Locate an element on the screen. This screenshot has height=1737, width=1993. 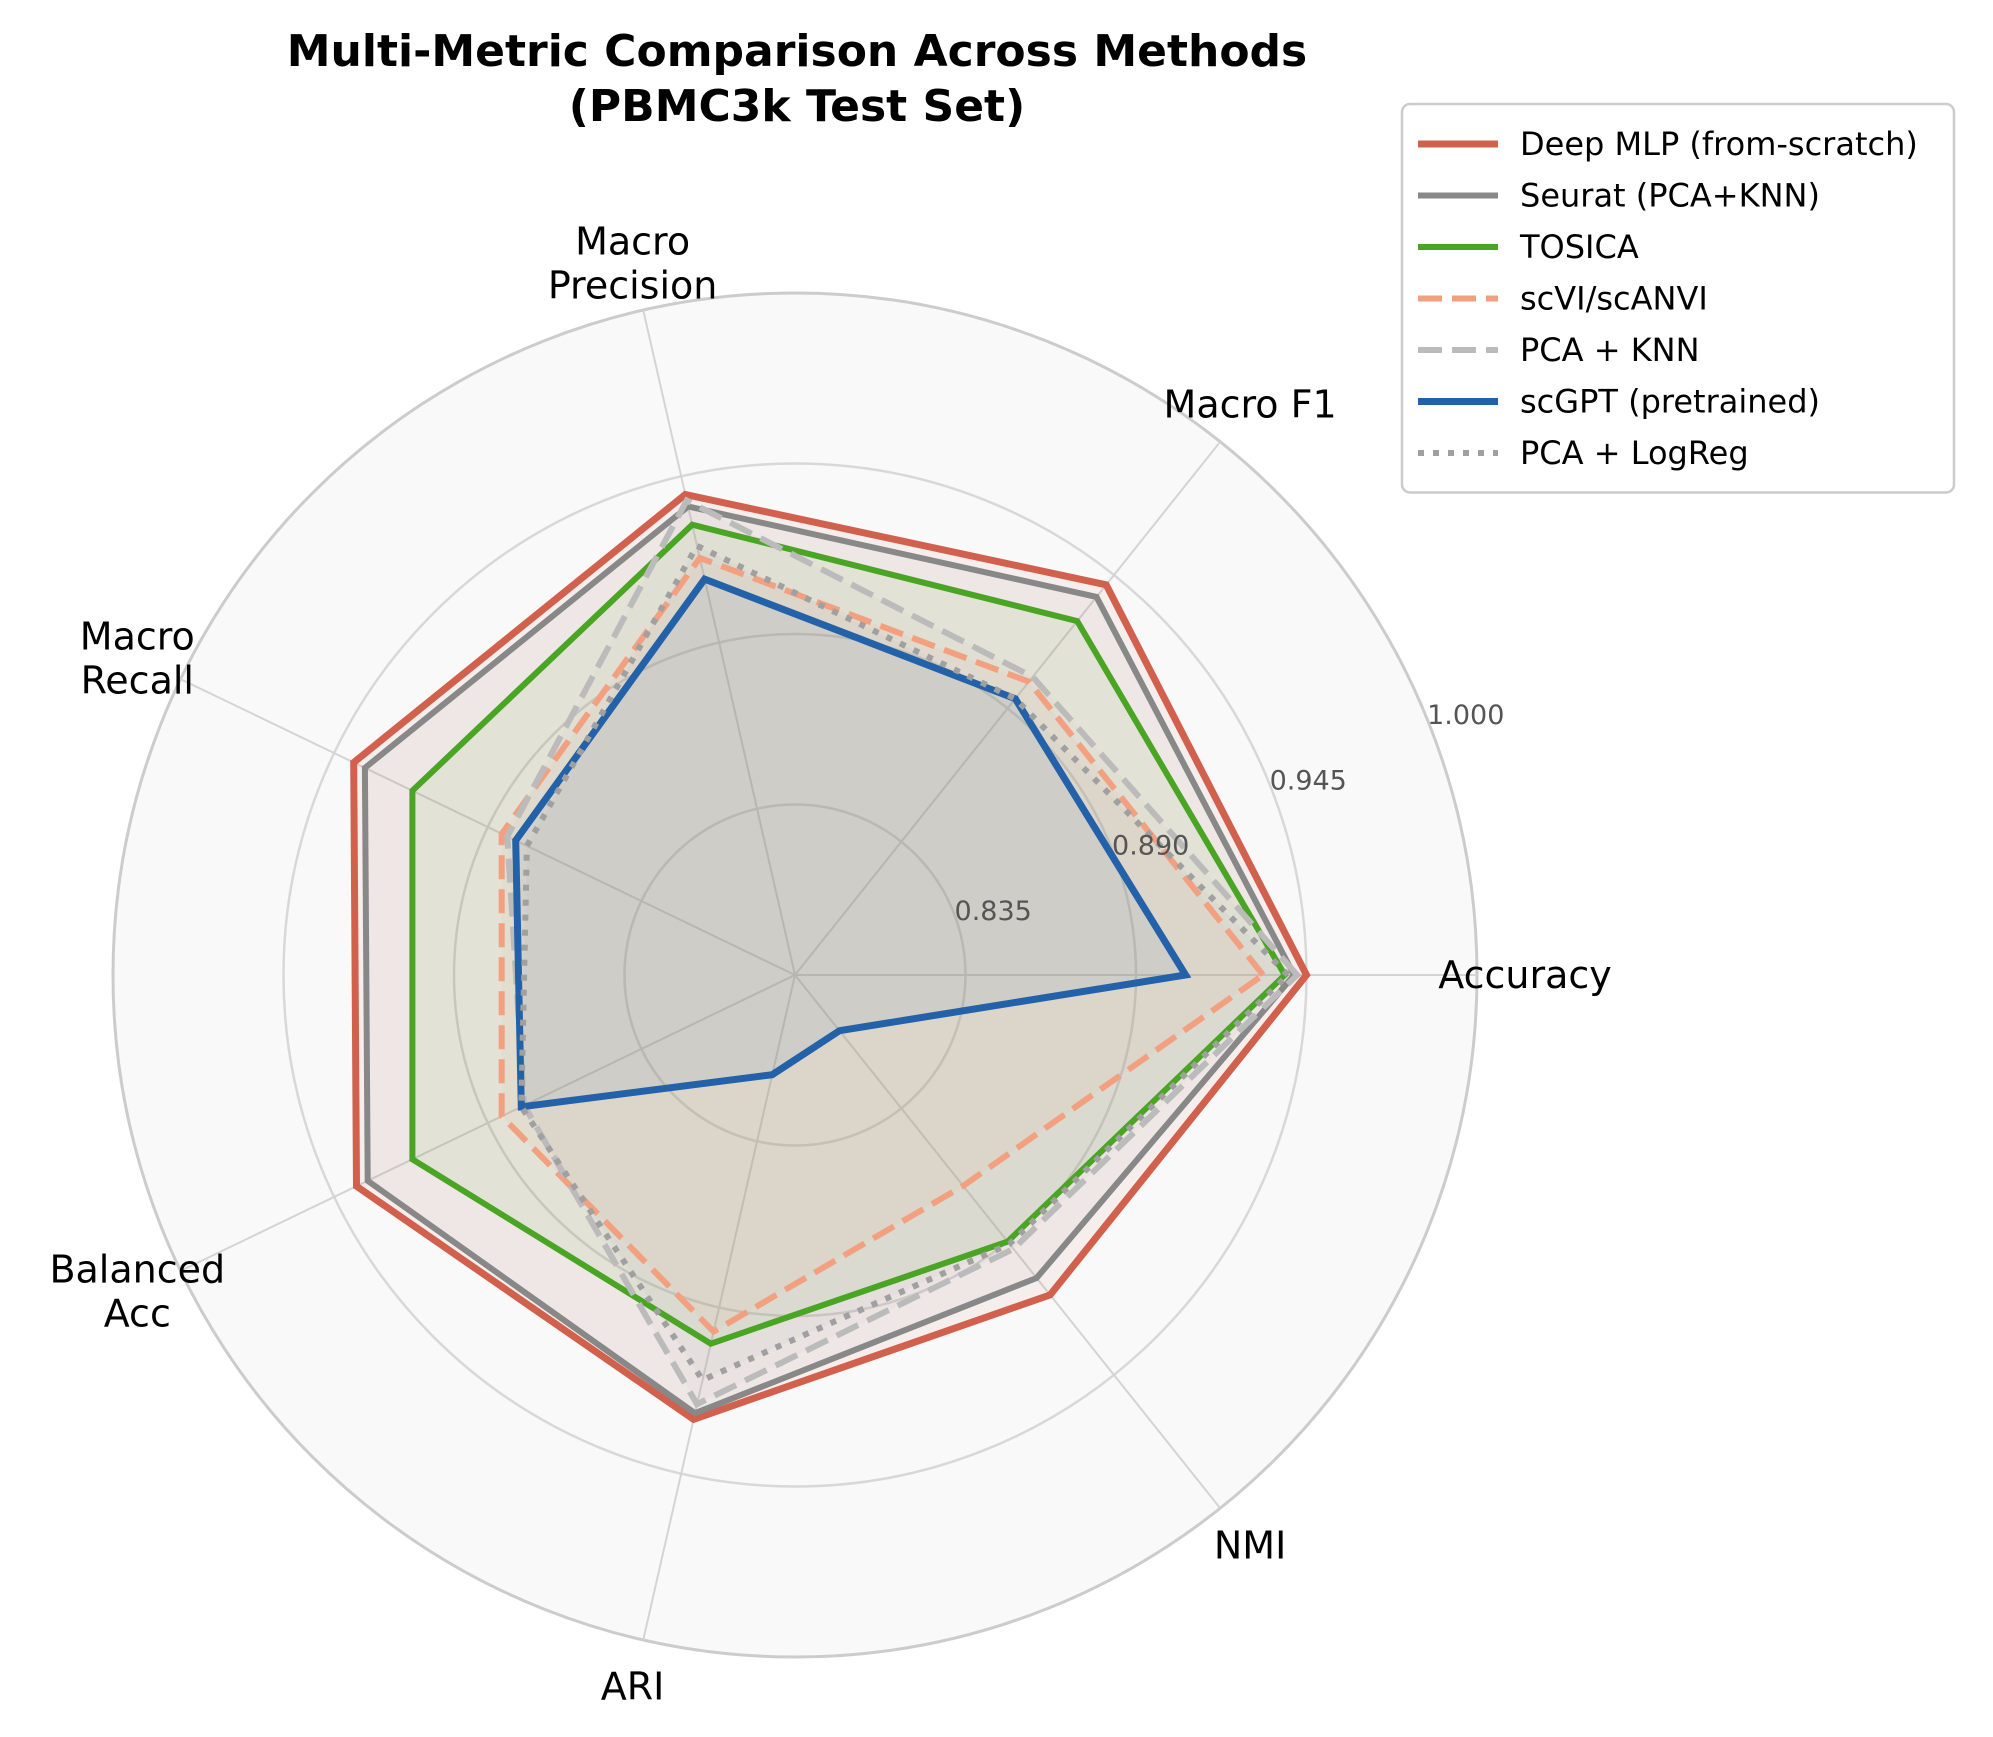
legend-label: scVI/scANVI is located at coordinates (1614, 299).